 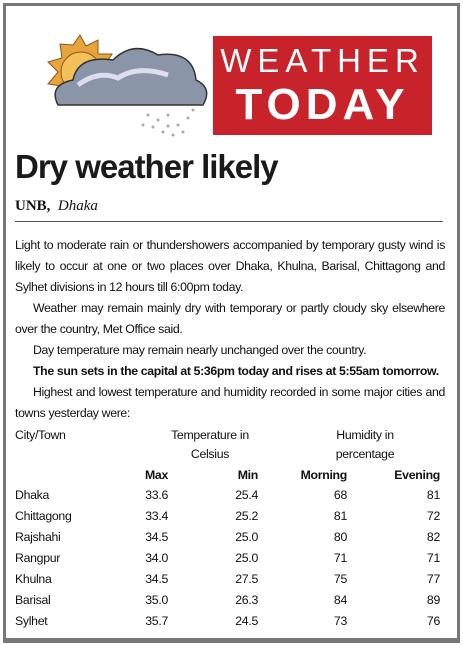 I want to click on value-cell: 25.2, so click(x=246, y=516).